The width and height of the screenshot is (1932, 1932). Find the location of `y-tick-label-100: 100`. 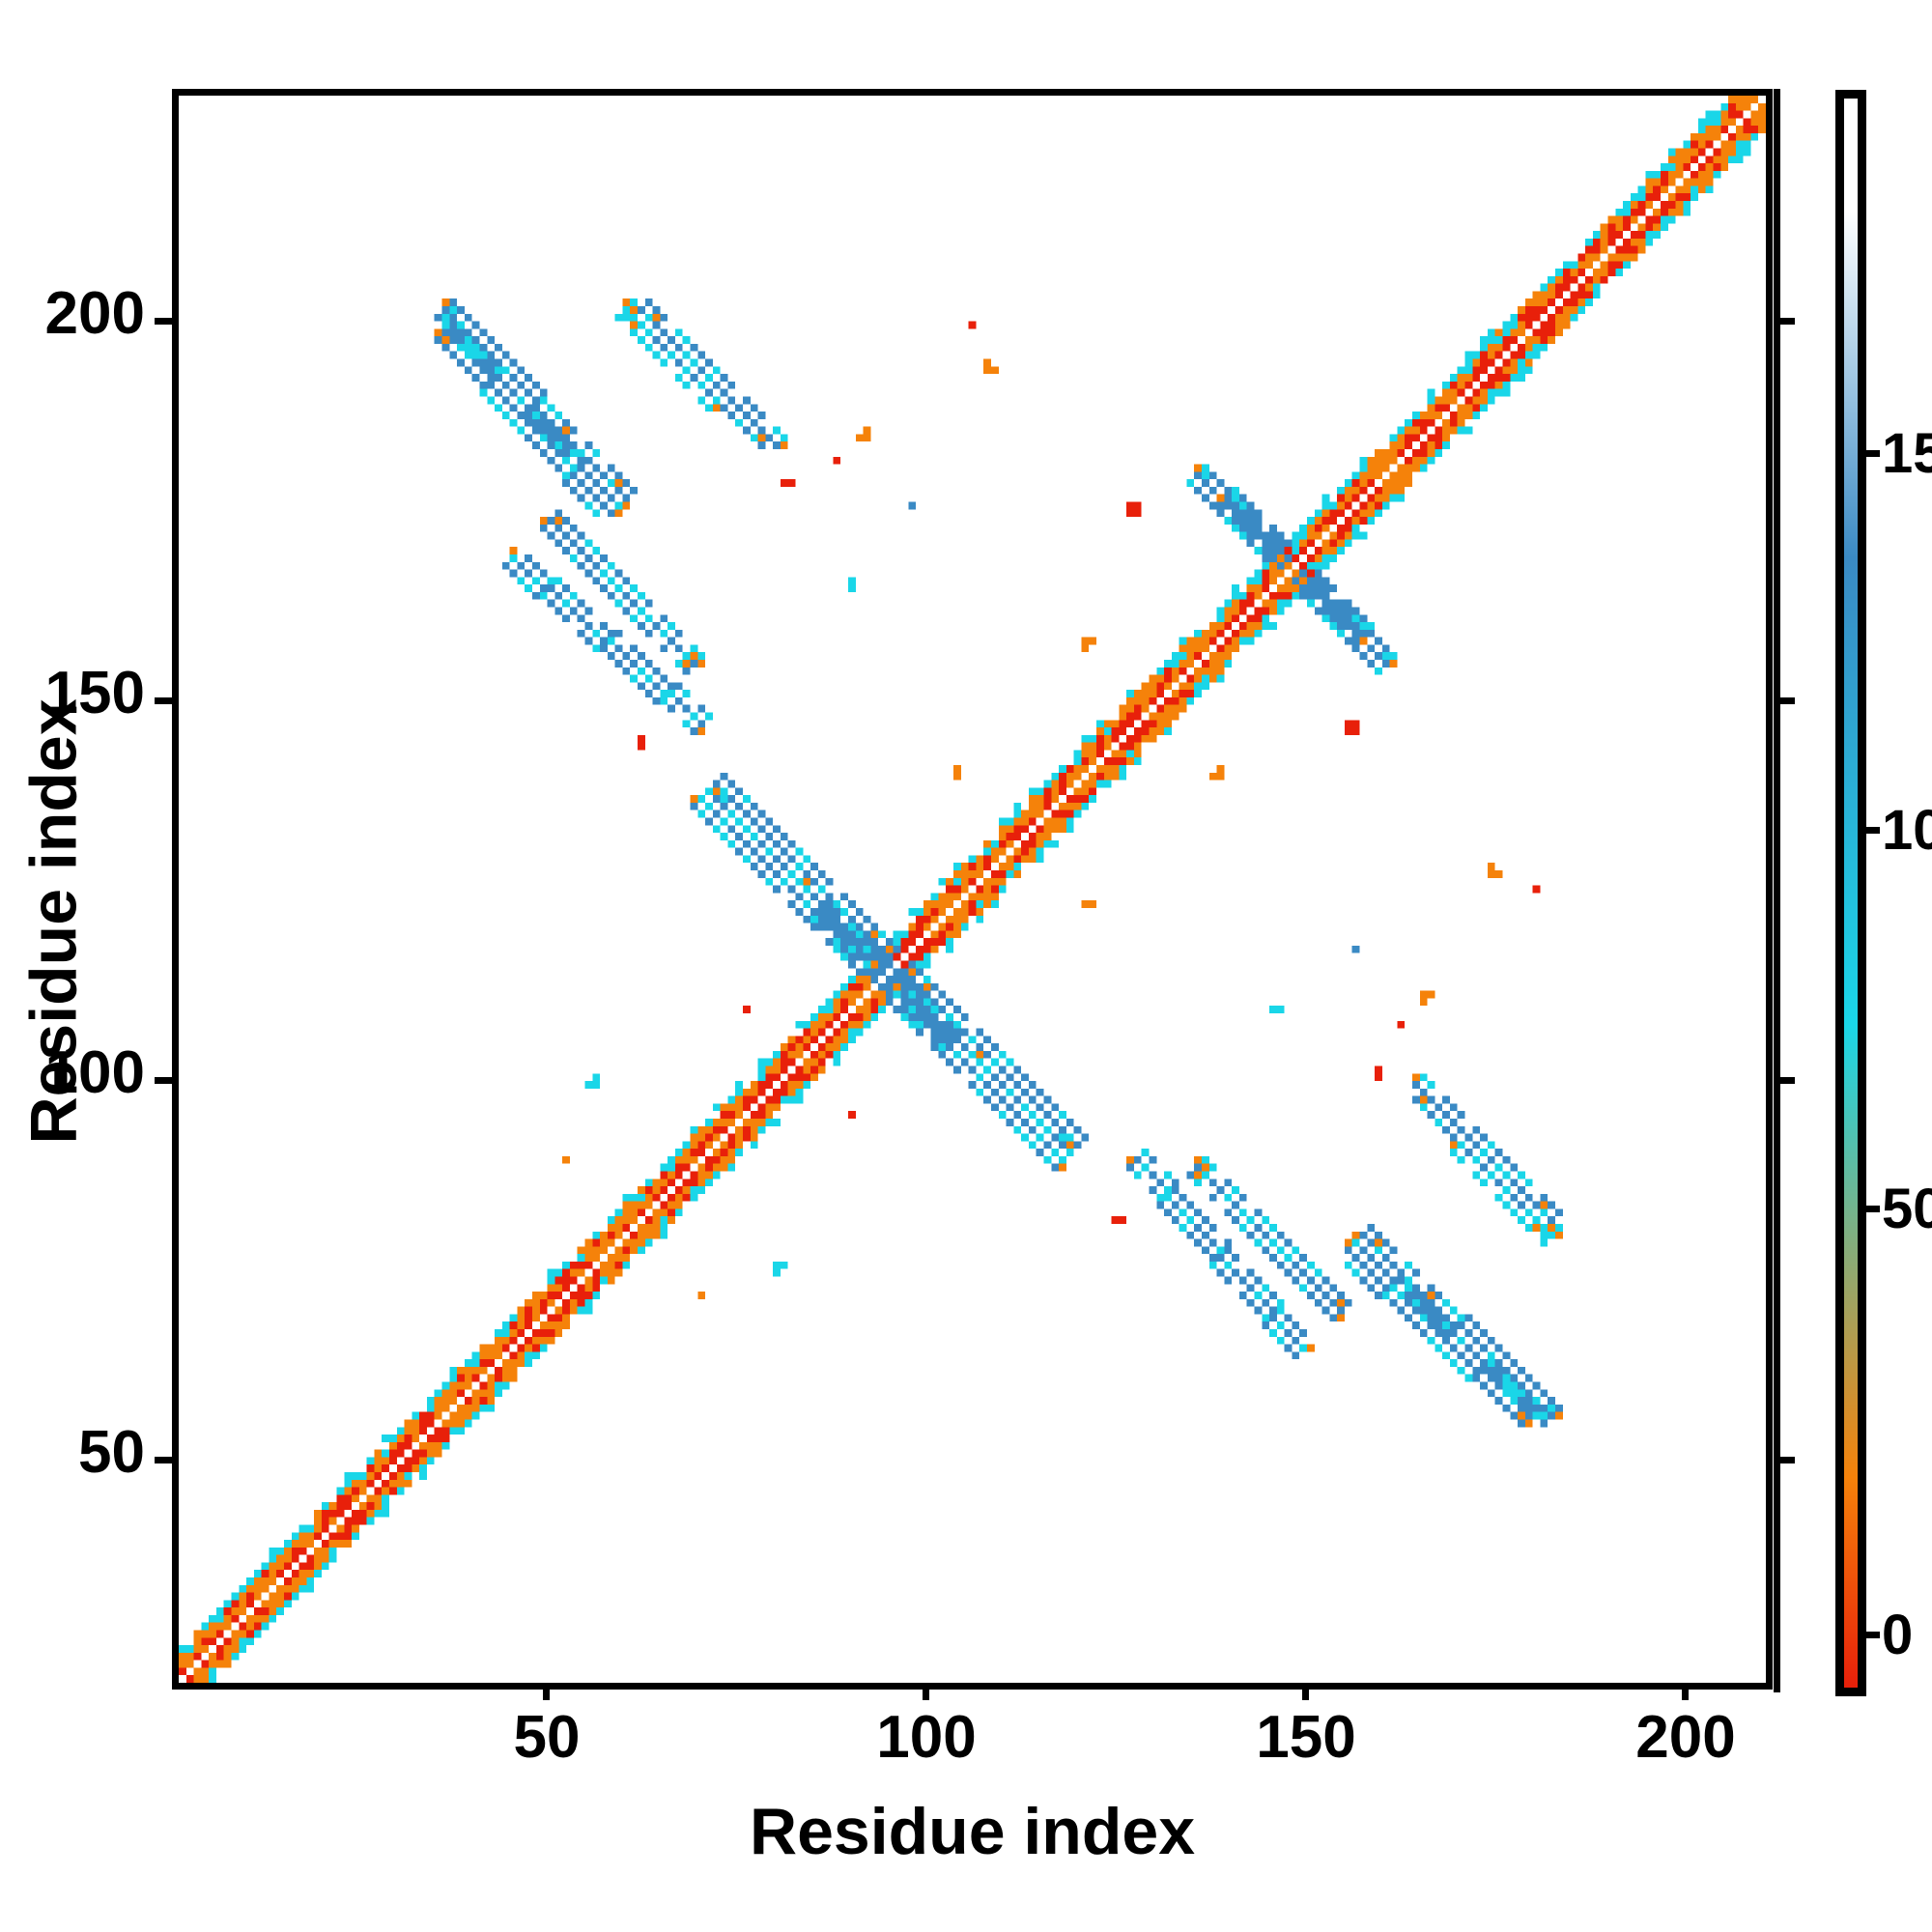

y-tick-label-100: 100 is located at coordinates (94, 1072).